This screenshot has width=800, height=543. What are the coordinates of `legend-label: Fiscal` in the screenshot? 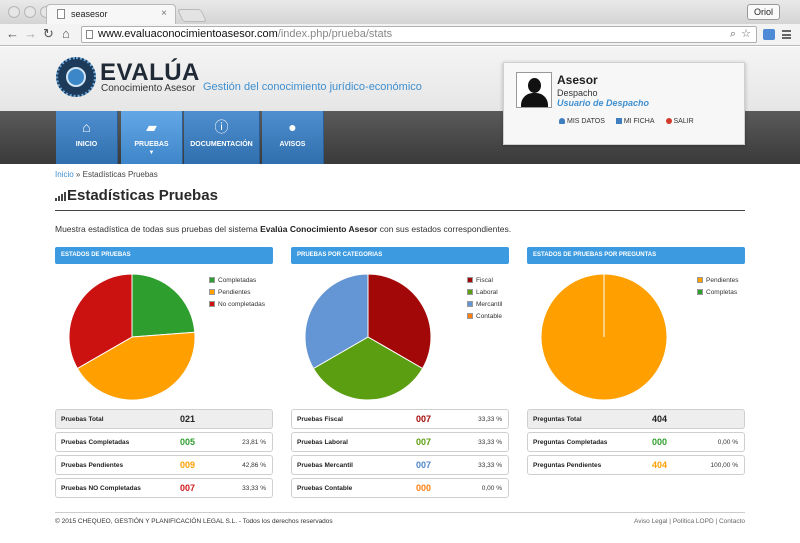 It's located at (484, 280).